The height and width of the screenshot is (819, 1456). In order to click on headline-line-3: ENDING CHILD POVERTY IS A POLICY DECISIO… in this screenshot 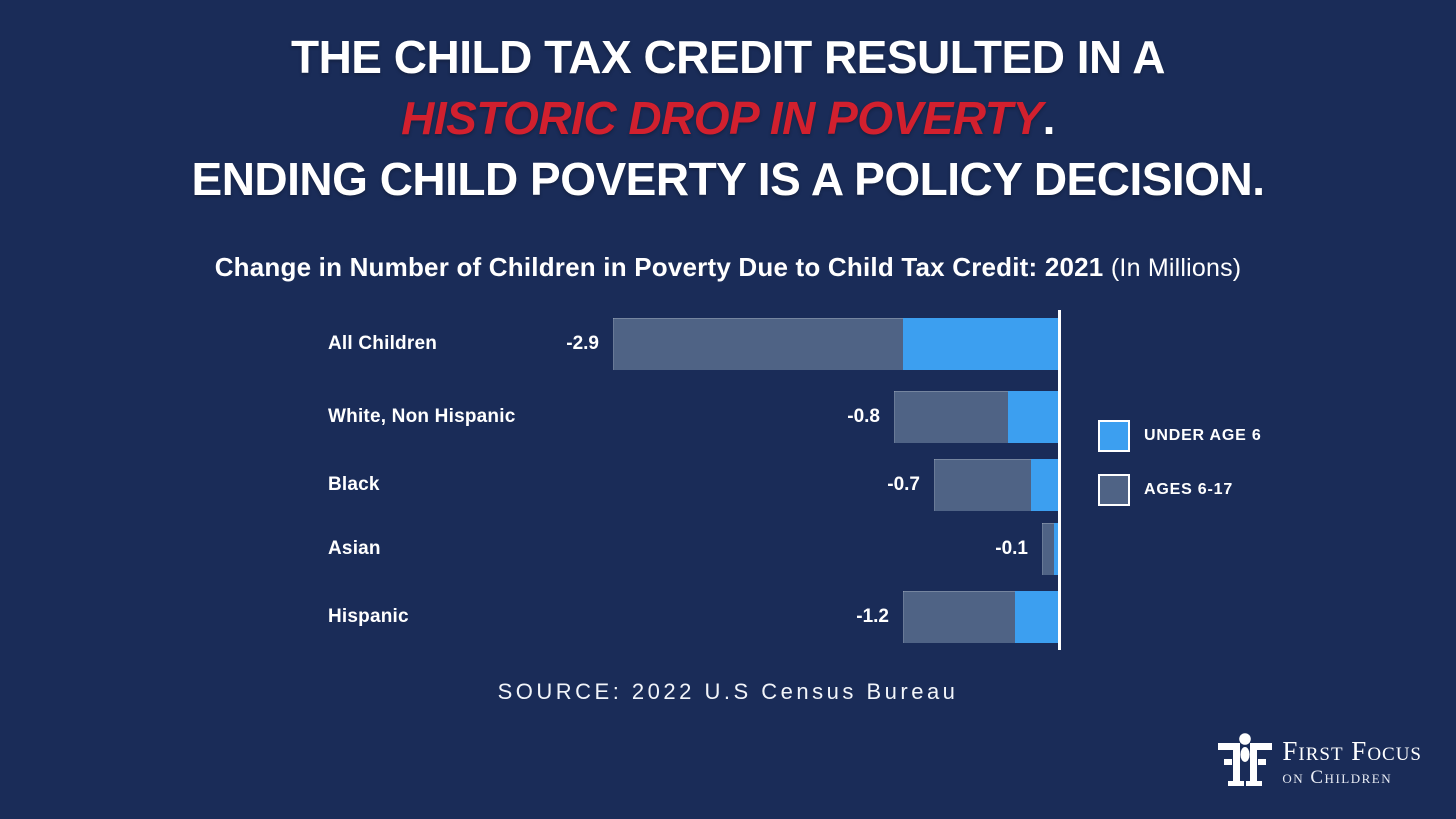, I will do `click(728, 179)`.